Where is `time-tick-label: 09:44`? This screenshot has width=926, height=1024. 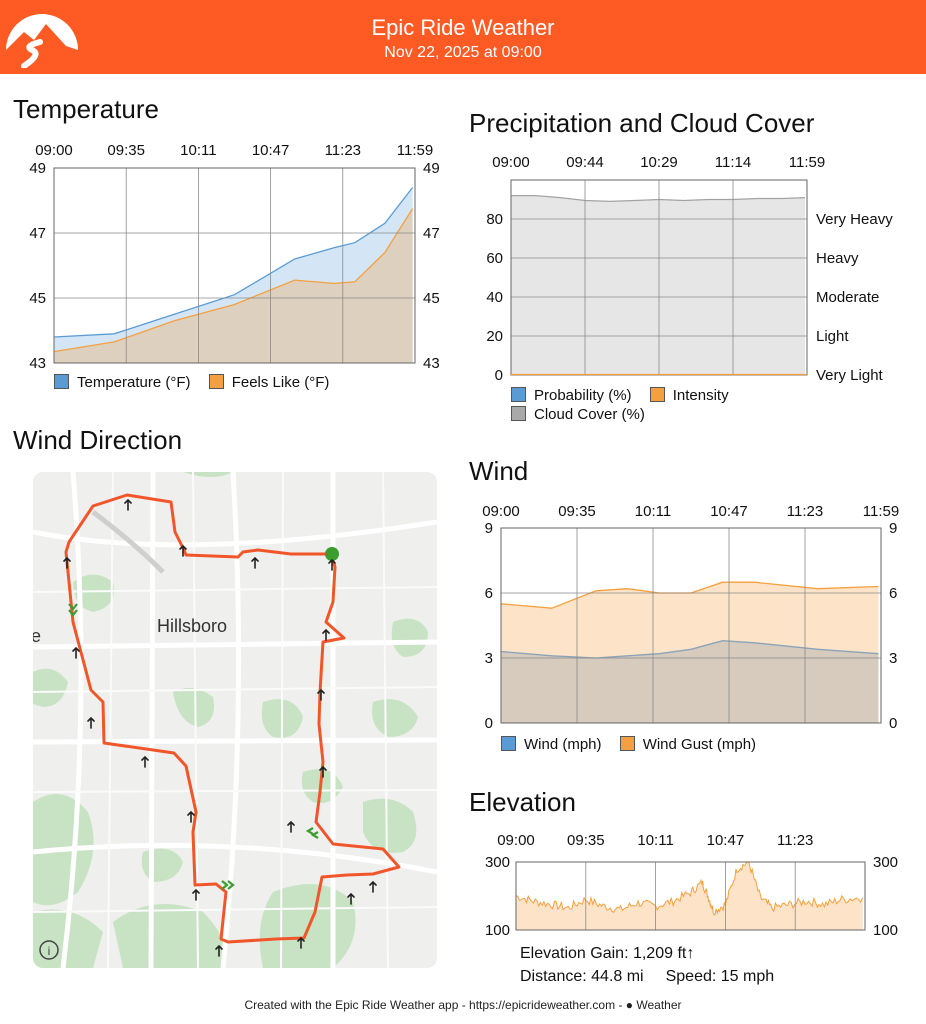 time-tick-label: 09:44 is located at coordinates (585, 162).